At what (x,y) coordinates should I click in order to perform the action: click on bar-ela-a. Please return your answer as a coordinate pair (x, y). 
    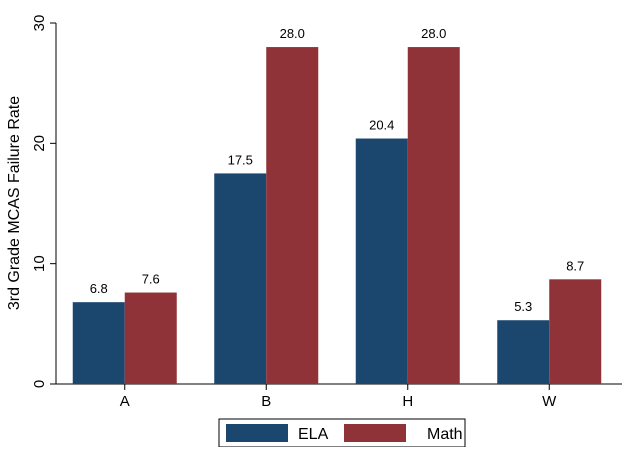
    Looking at the image, I should click on (98, 343).